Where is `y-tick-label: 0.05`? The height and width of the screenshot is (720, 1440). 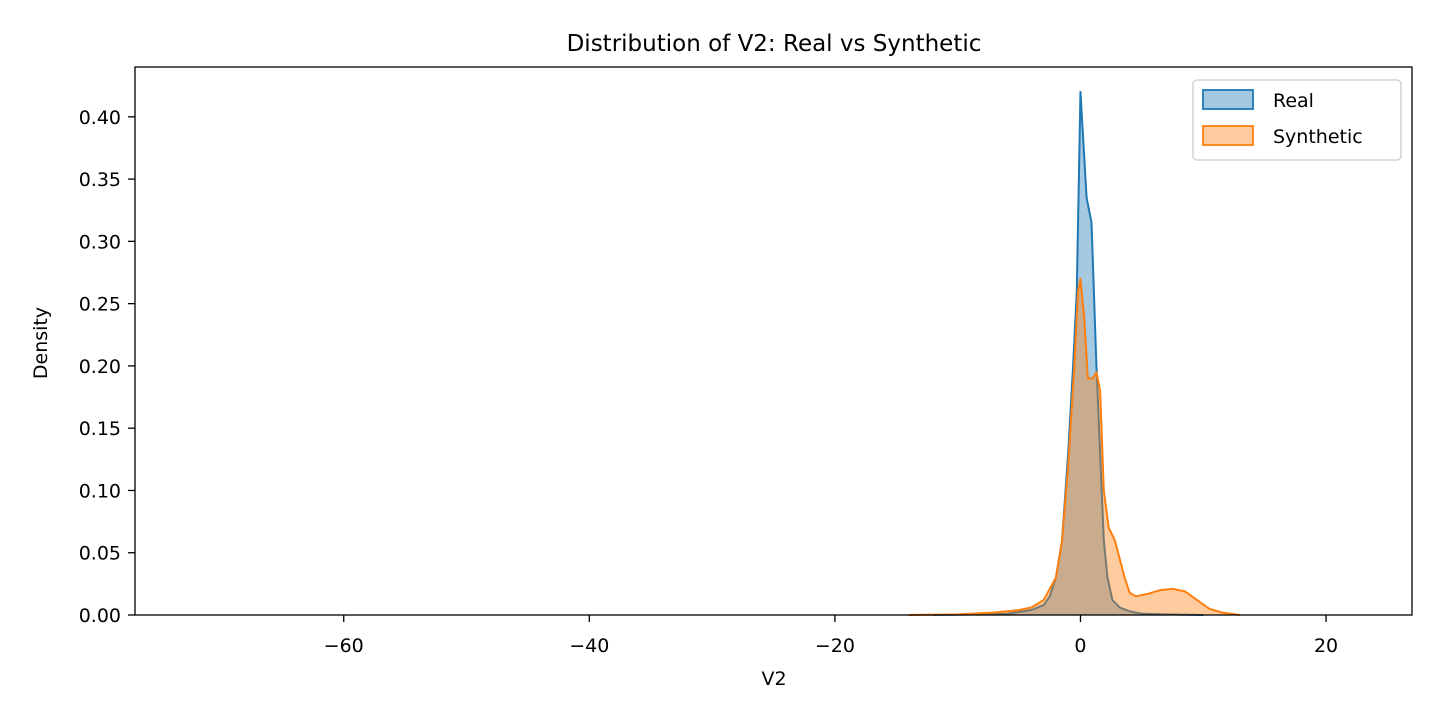
y-tick-label: 0.05 is located at coordinates (100, 554).